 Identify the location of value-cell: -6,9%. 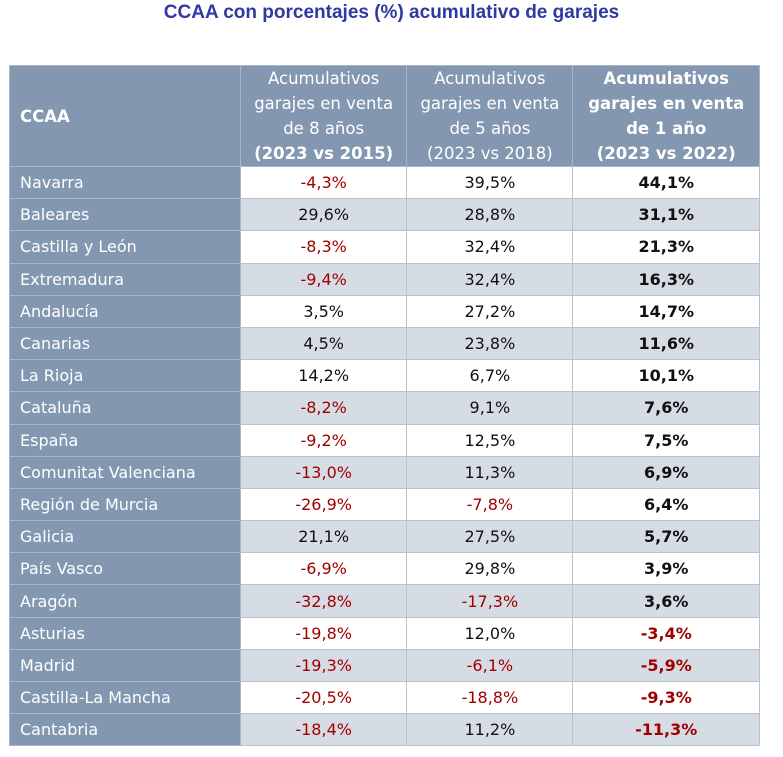
(323, 569).